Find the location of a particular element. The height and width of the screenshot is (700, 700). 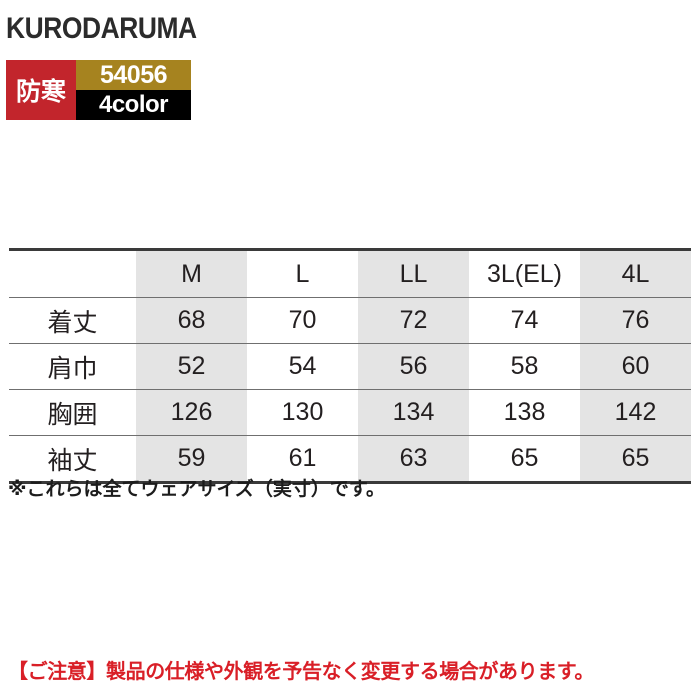

table-row: 胸囲 126 130 134 138 142 is located at coordinates (350, 412).